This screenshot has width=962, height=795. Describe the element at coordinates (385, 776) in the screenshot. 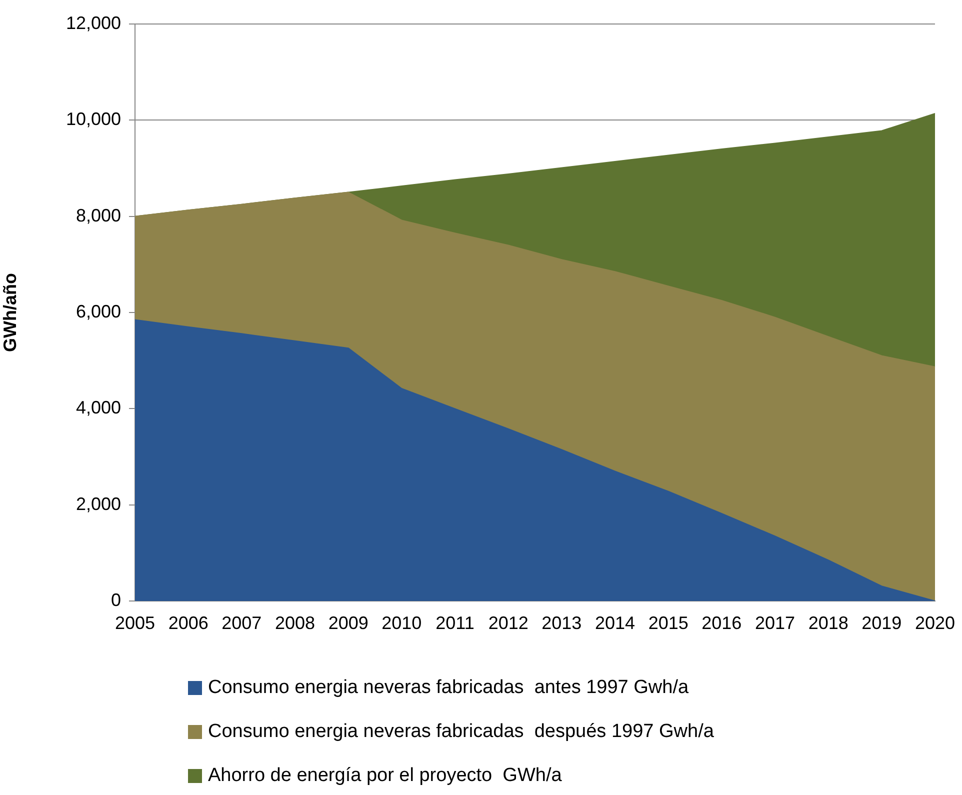

I see `legend-label: Ahorro de energía por el proyecto GWh/a` at that location.